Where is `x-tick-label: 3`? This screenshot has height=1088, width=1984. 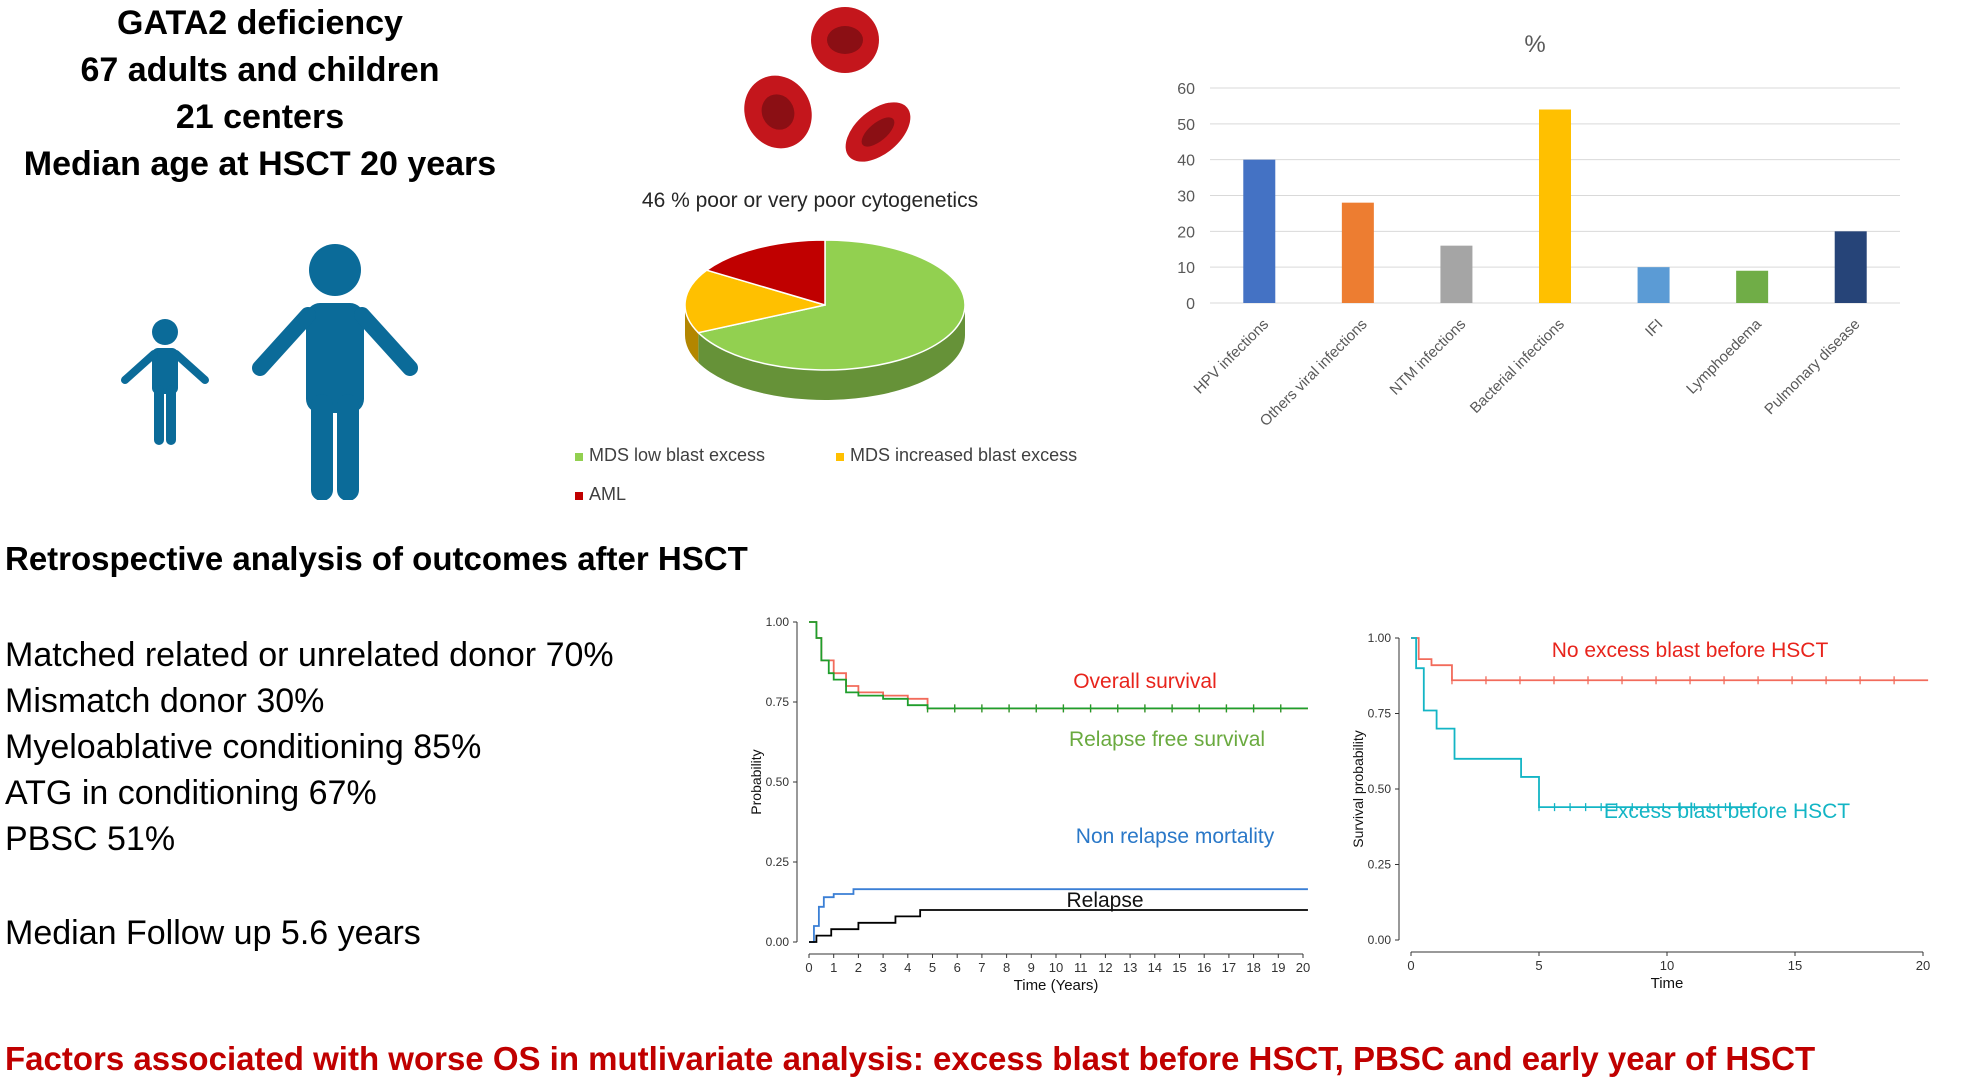
x-tick-label: 3 is located at coordinates (882, 967).